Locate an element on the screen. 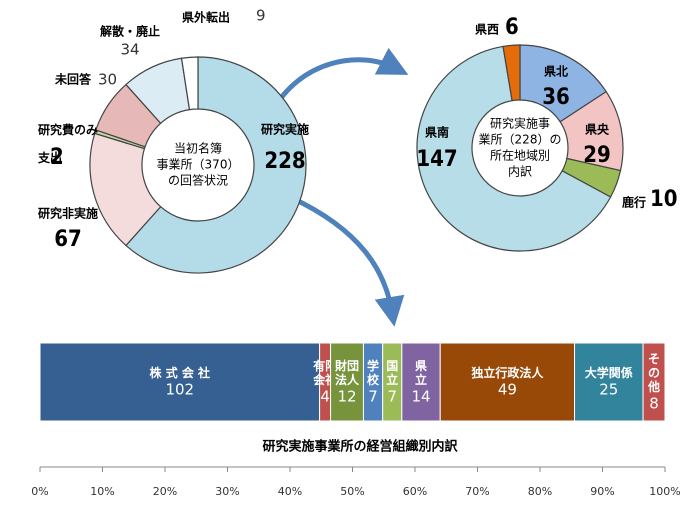 The width and height of the screenshot is (694, 515). x-tick-label: 100% is located at coordinates (664, 491).